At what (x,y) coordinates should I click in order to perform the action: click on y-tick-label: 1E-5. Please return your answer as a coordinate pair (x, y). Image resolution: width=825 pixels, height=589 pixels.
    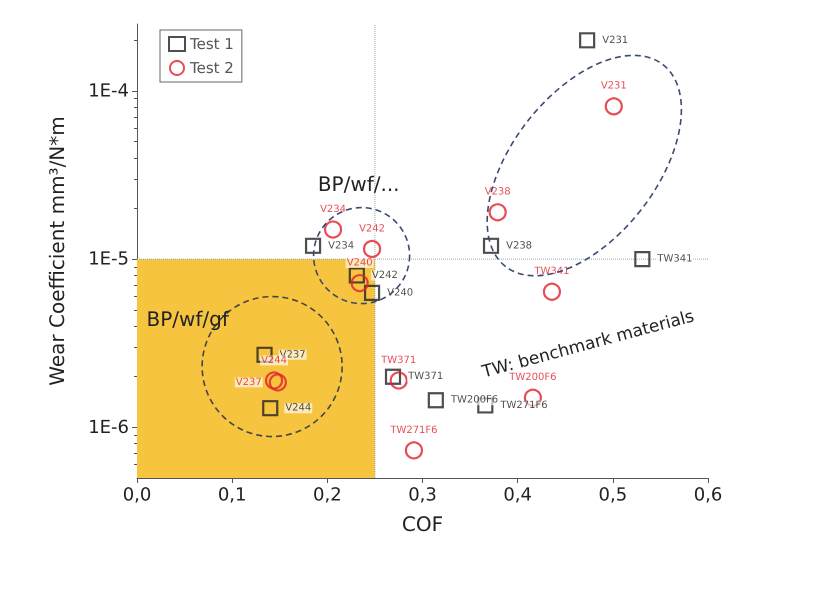
    Looking at the image, I should click on (108, 259).